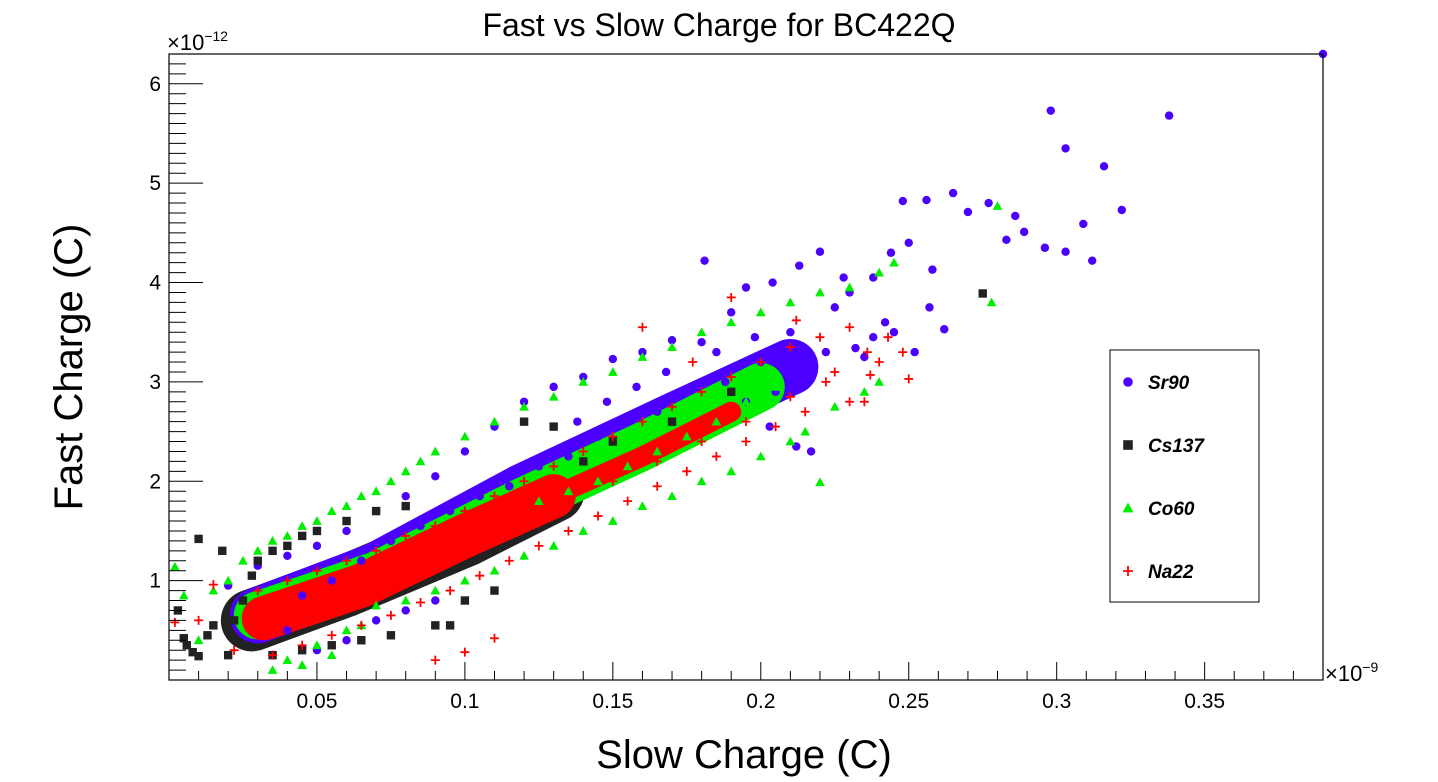 The height and width of the screenshot is (782, 1438). I want to click on y-tick-label: 4, so click(155, 283).